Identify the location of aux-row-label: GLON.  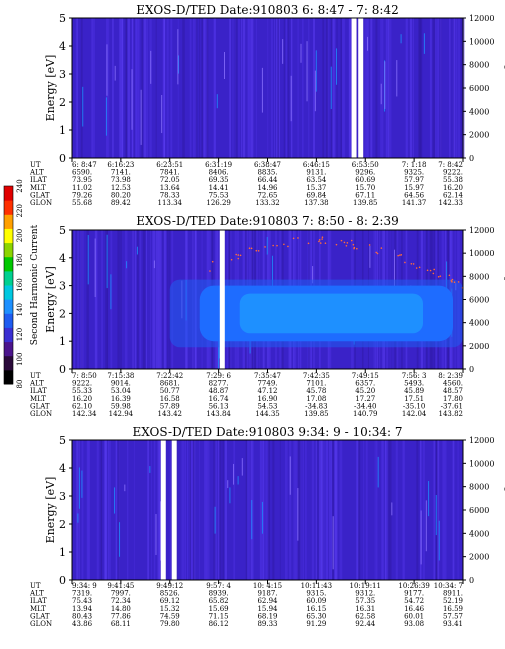
(41, 414).